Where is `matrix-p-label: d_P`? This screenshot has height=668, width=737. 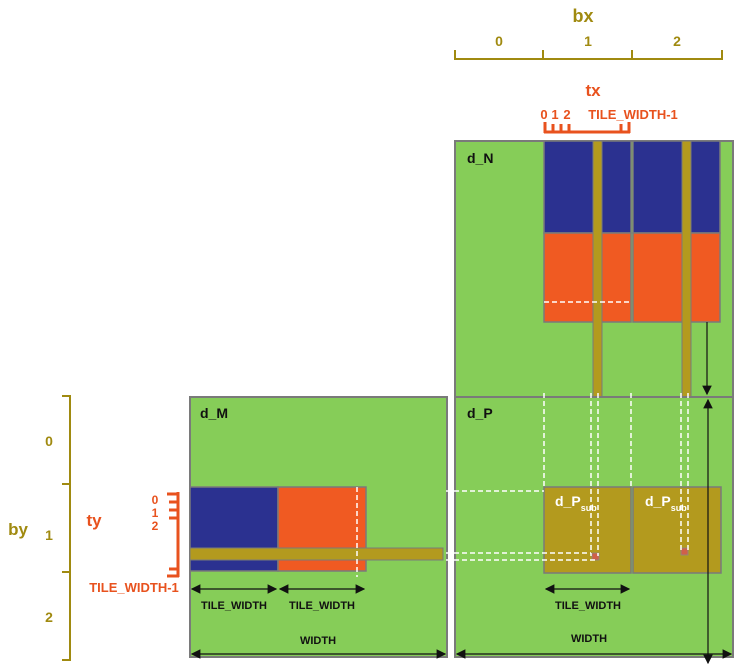
matrix-p-label: d_P is located at coordinates (480, 413).